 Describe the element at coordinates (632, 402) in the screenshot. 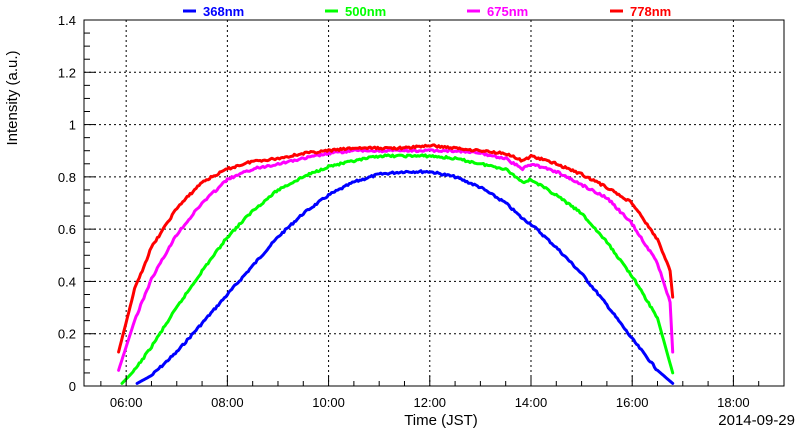

I see `x-tick-label: 16:00` at that location.